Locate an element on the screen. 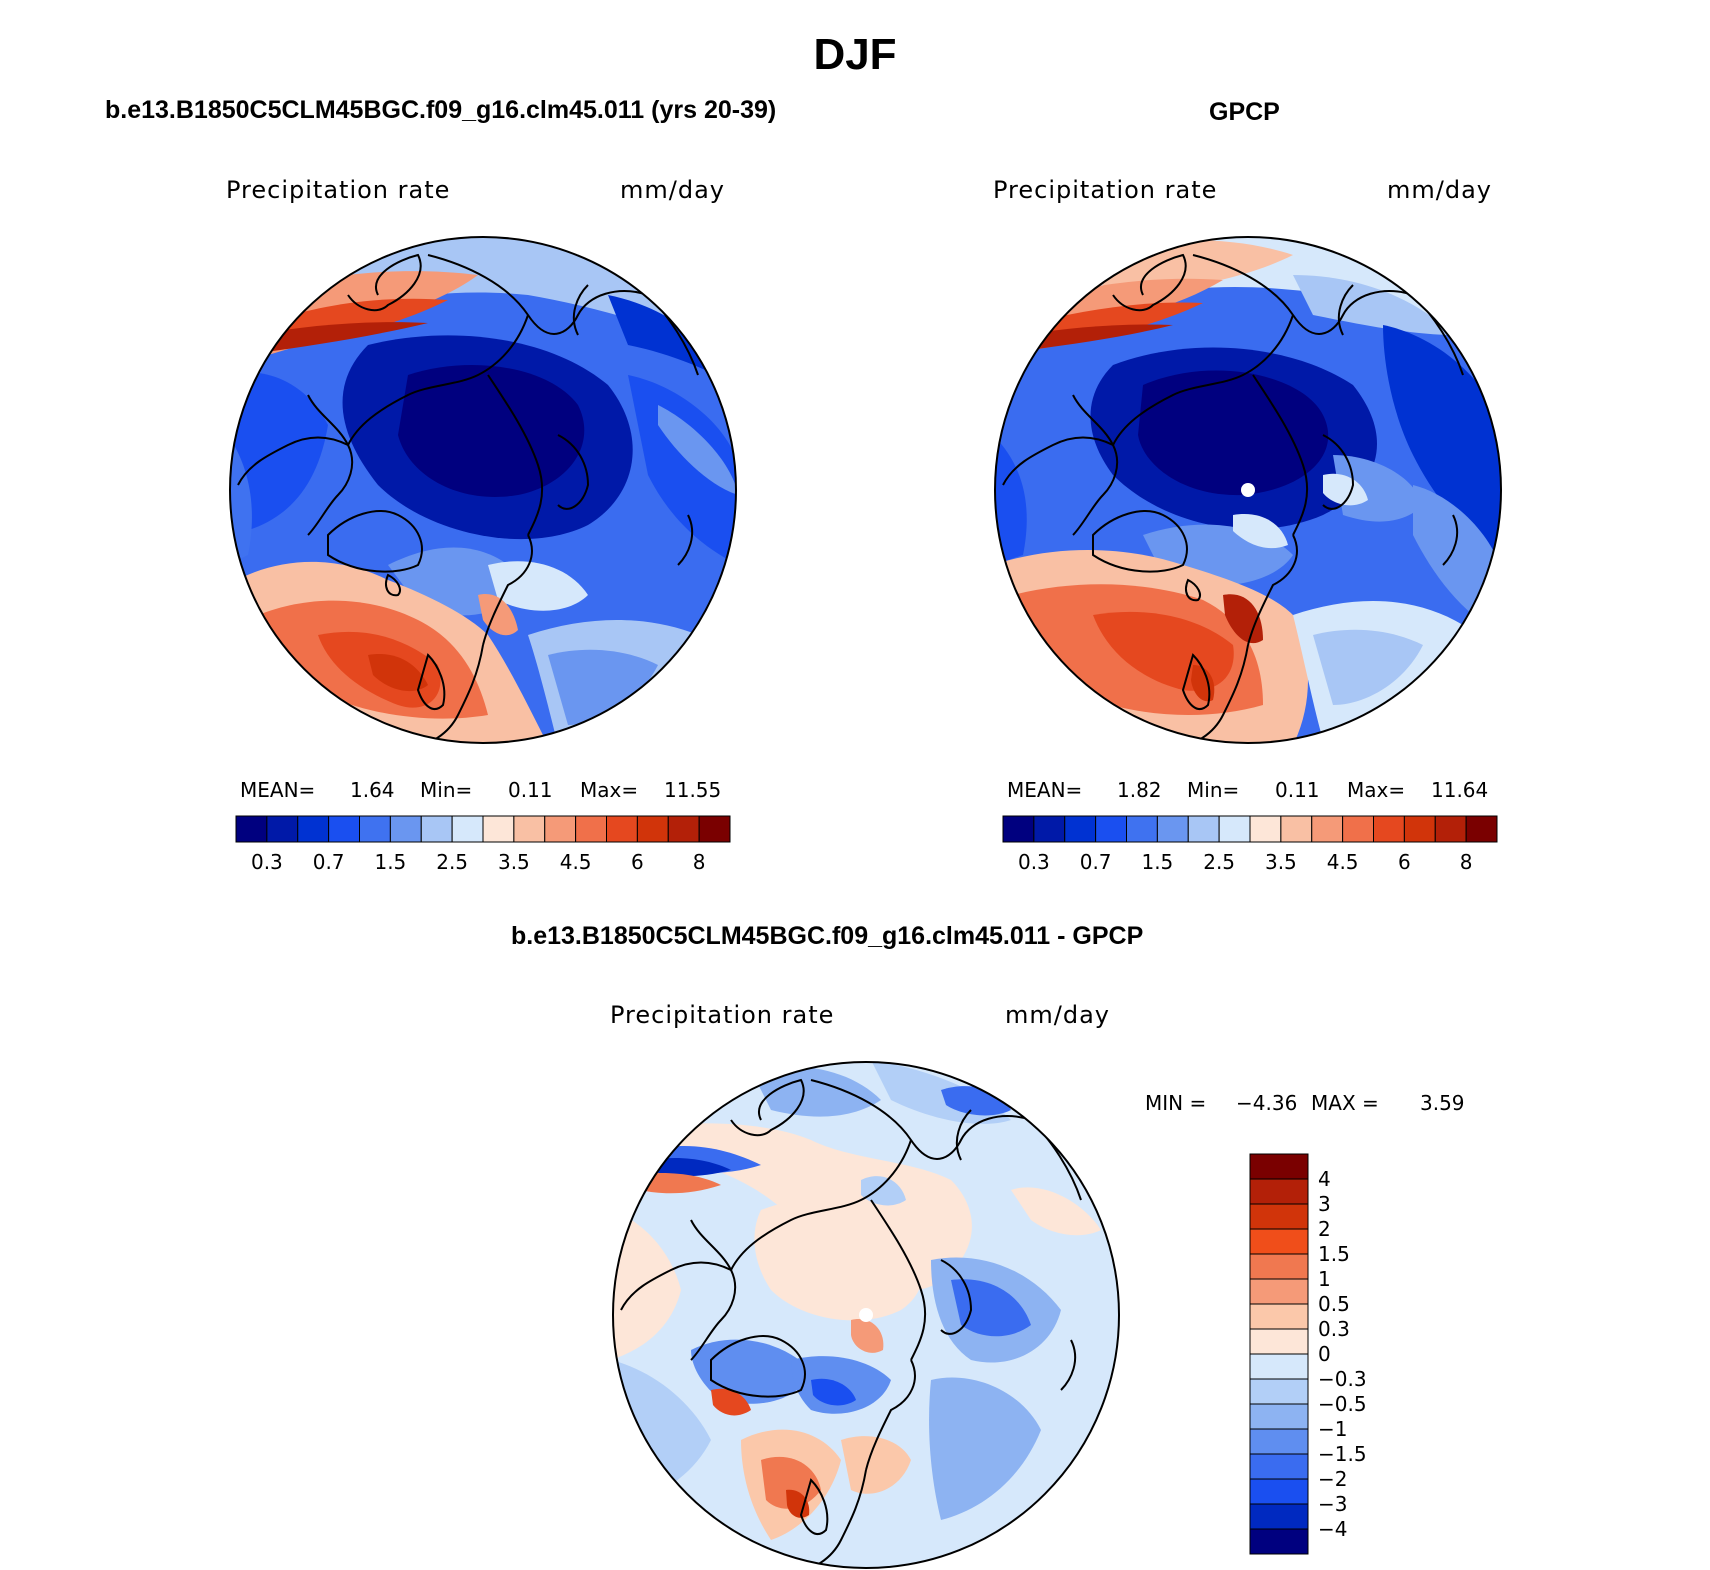  diff-colorbar is located at coordinates (1279, 1354).